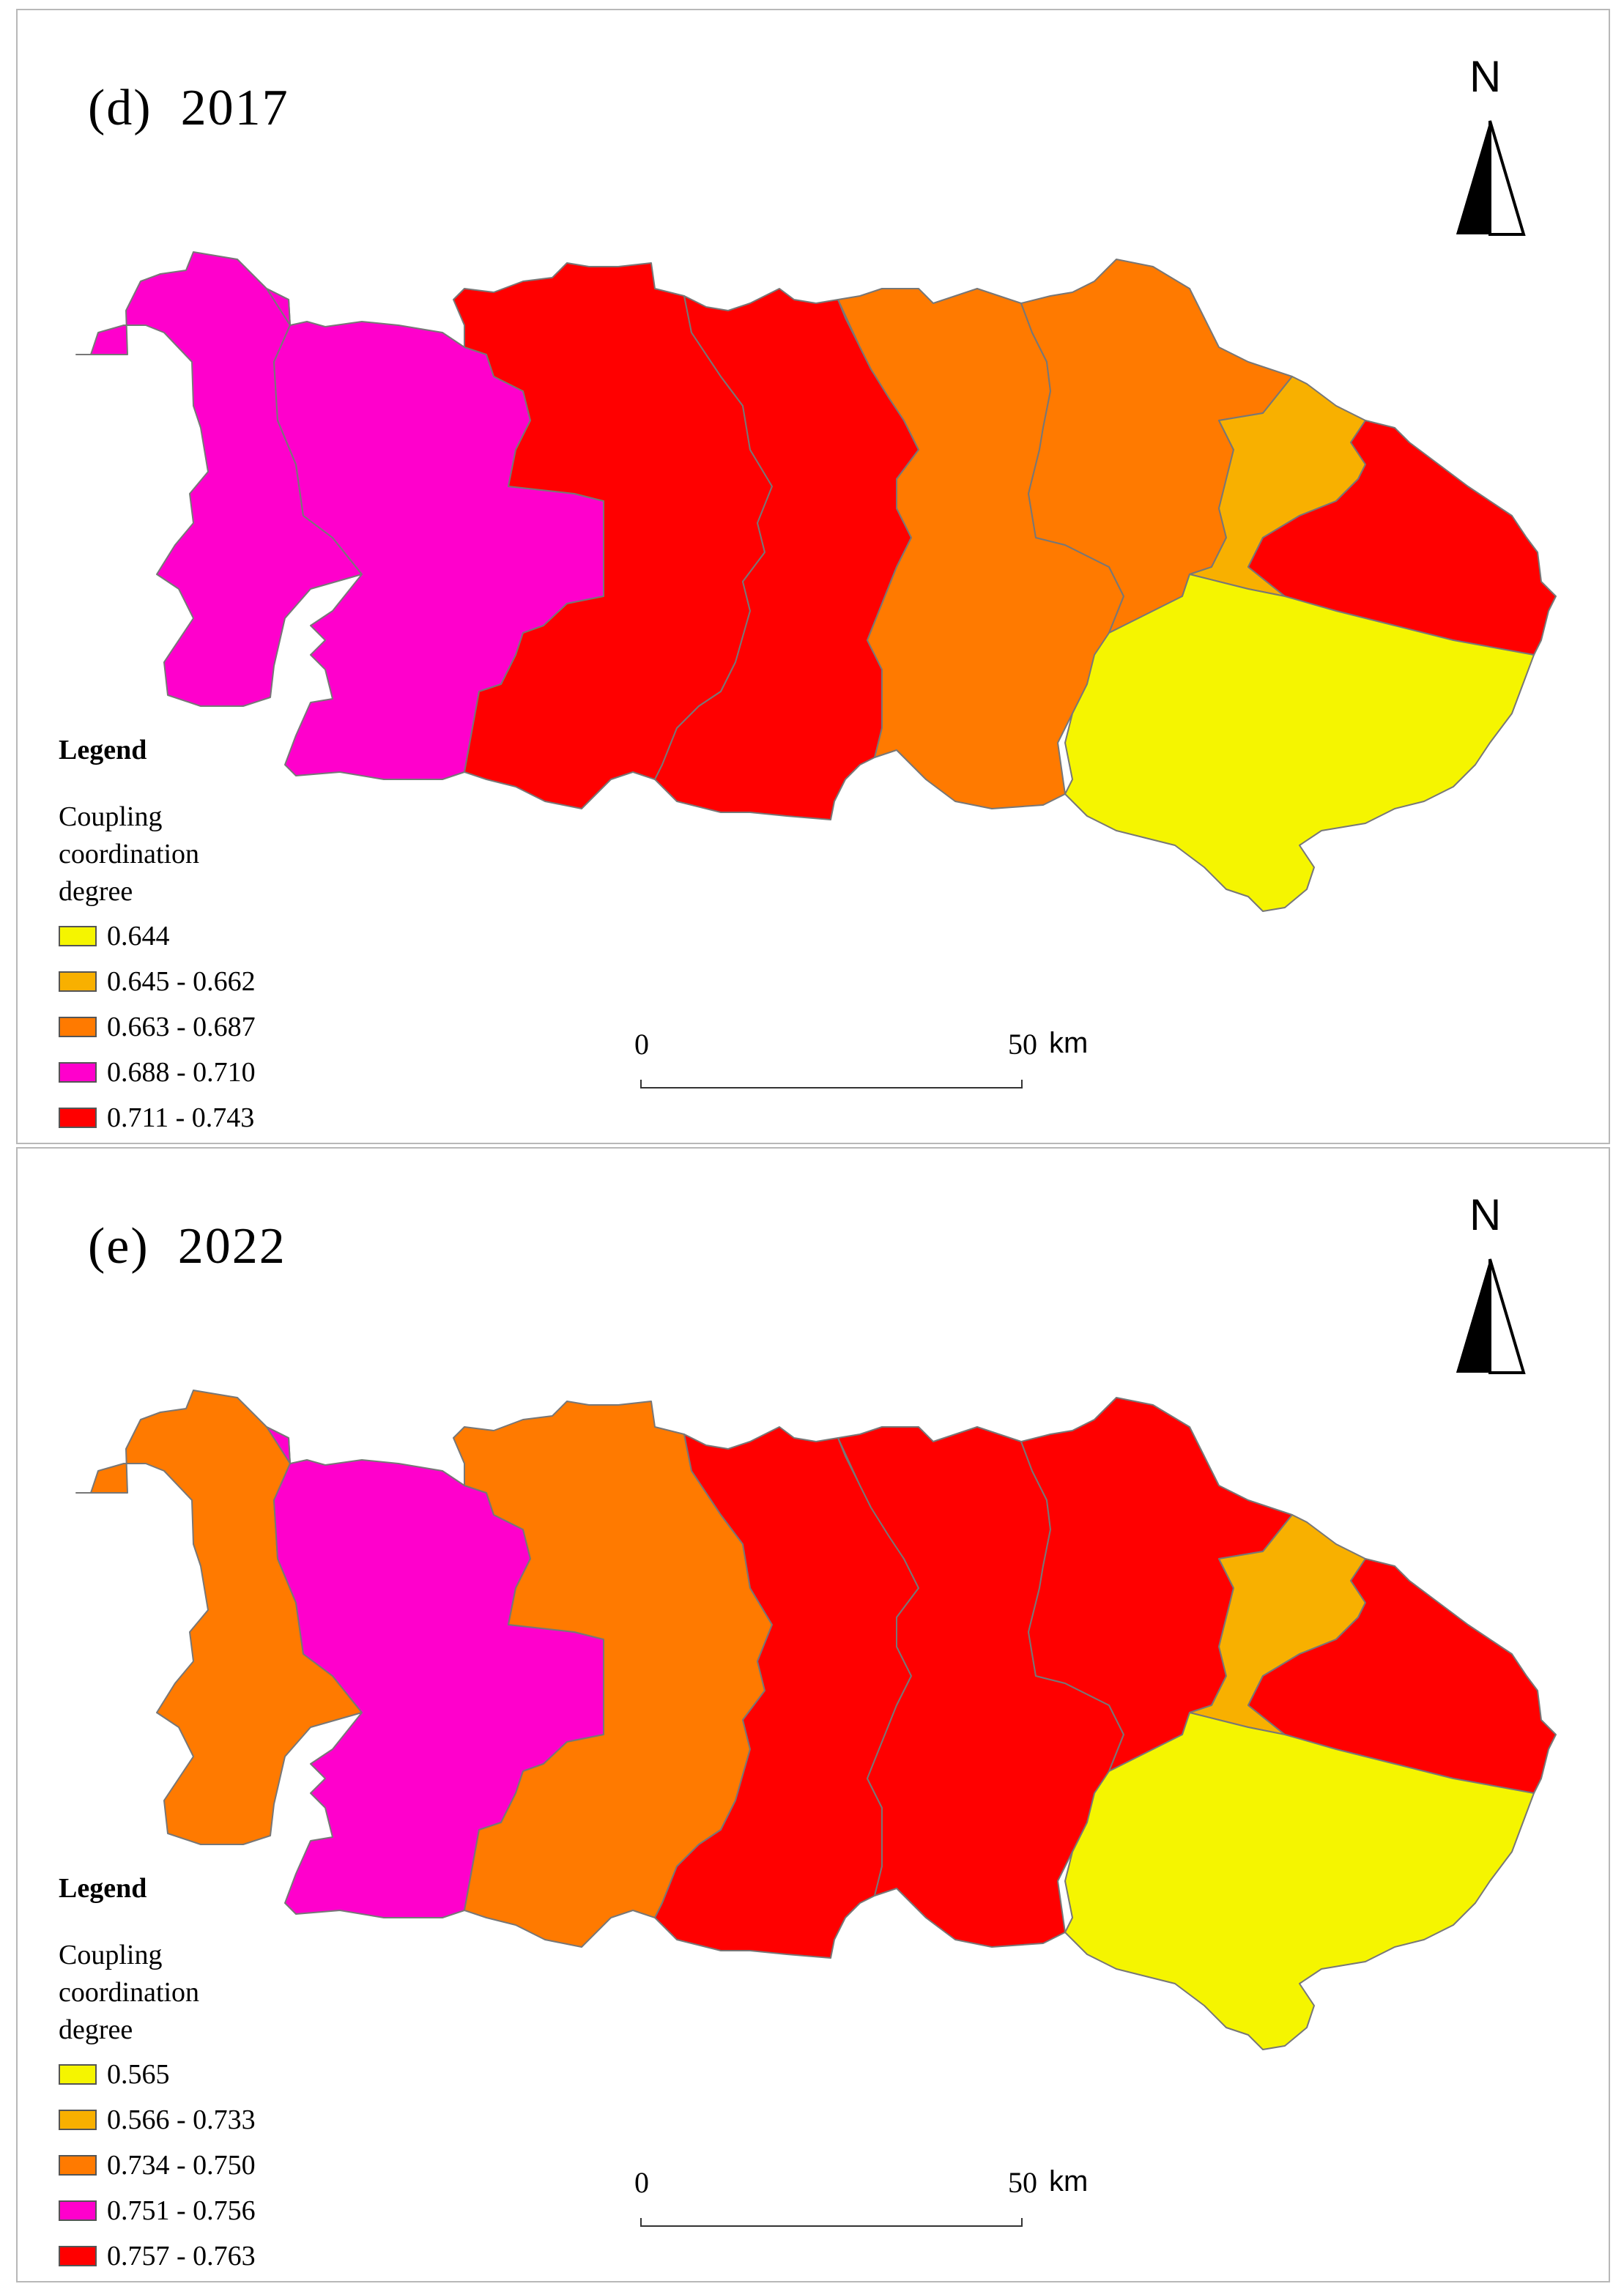 This screenshot has width=1624, height=2292. I want to click on panel-title: (e) 2022, so click(187, 1246).